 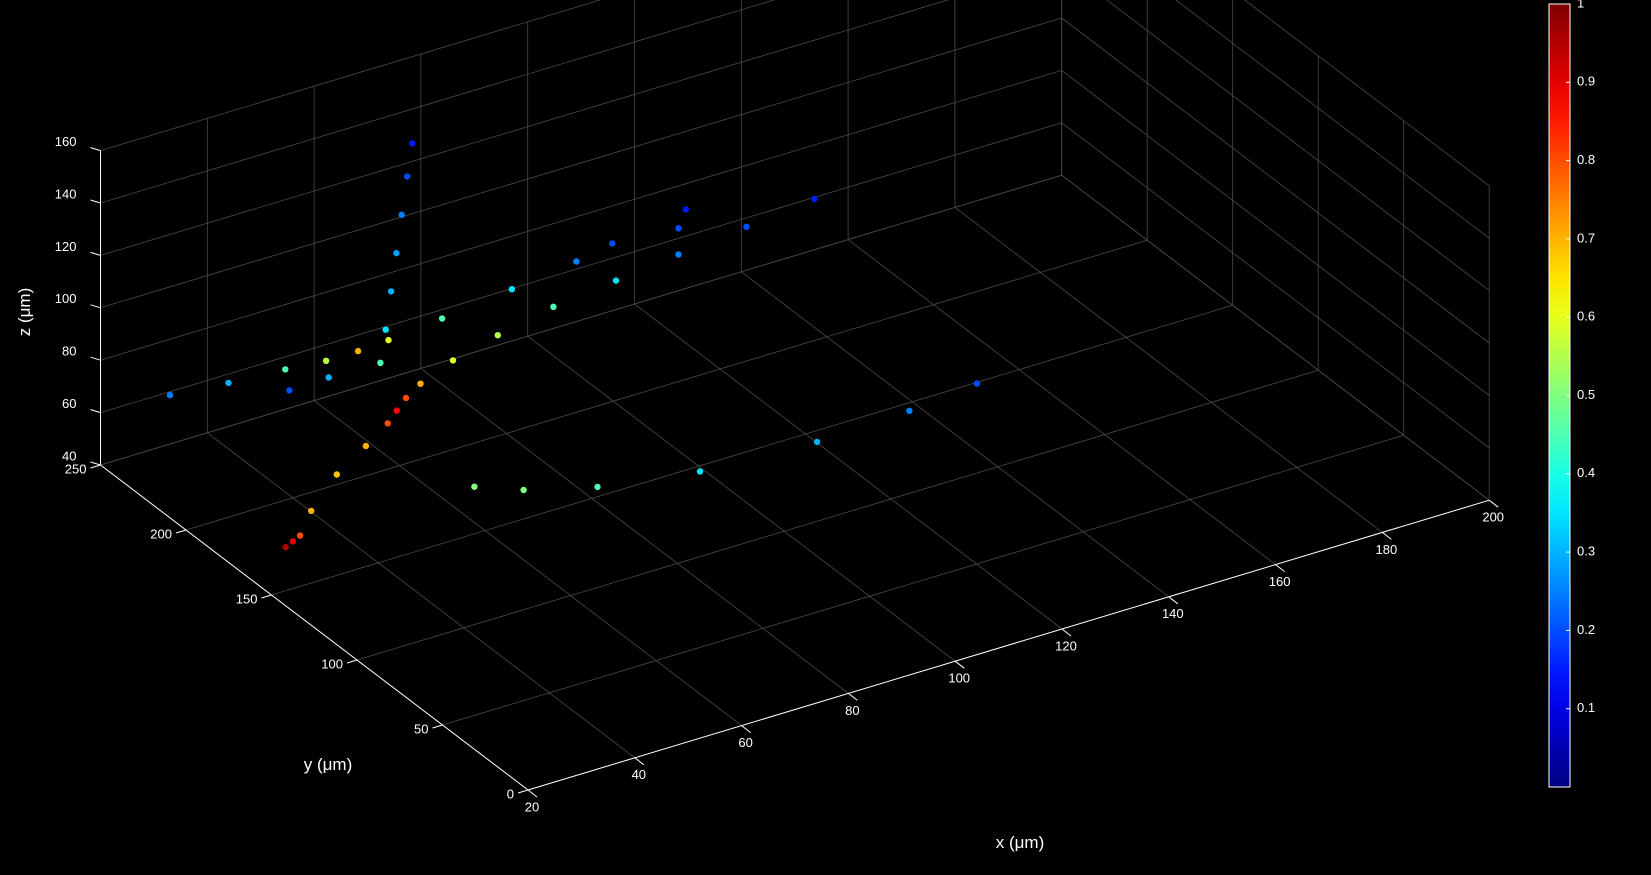 I want to click on y-tick-label: 200, so click(x=161, y=533).